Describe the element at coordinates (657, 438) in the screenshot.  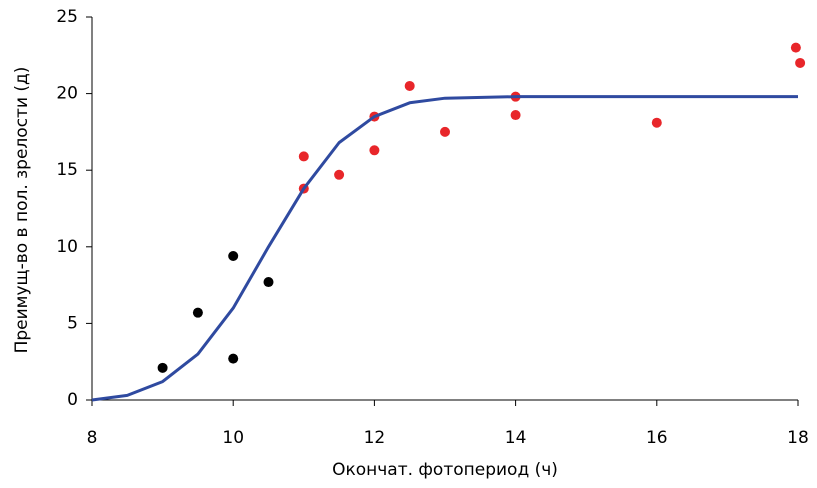
I see `x-tick-label: 16` at that location.